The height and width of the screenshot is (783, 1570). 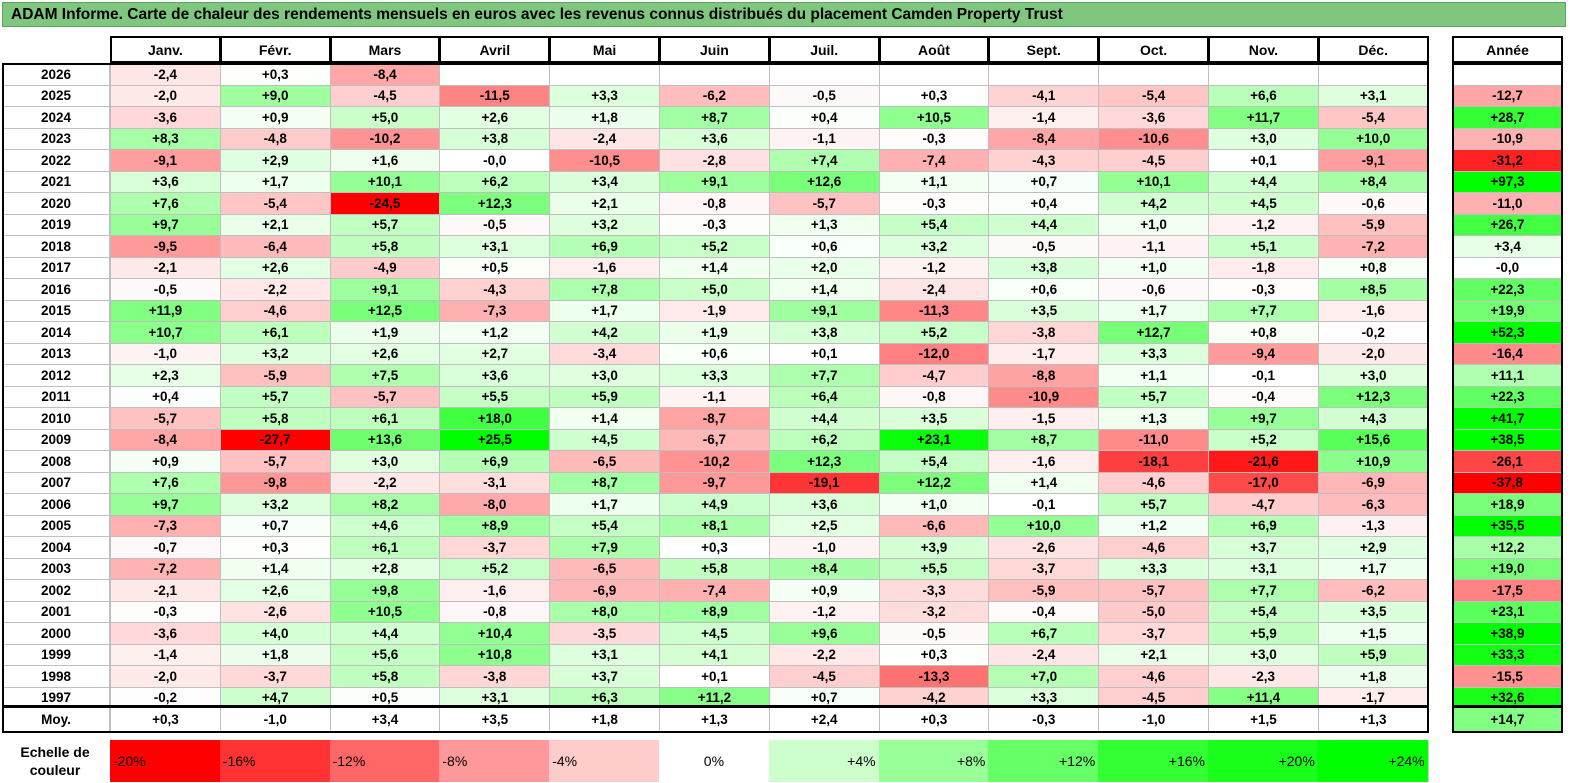 I want to click on heatmap-cell: -0,8, so click(x=934, y=396).